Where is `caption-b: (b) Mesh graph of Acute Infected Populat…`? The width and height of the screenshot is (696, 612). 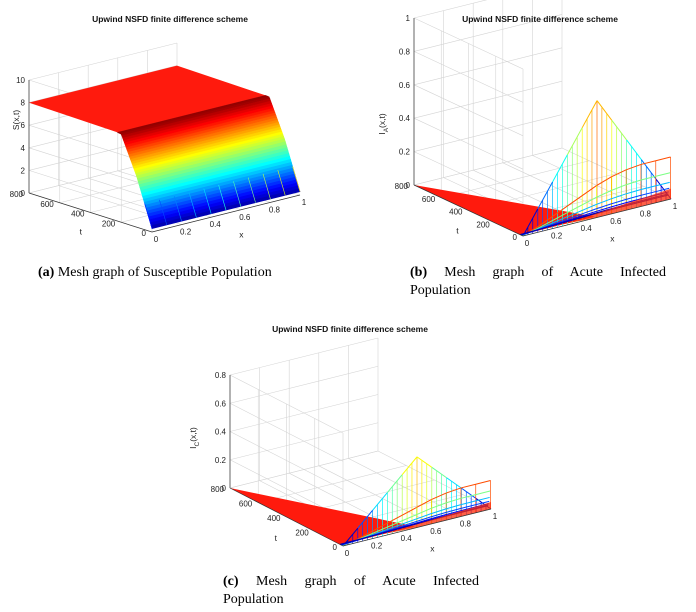
caption-b: (b) Mesh graph of Acute Infected Populat… is located at coordinates (538, 282).